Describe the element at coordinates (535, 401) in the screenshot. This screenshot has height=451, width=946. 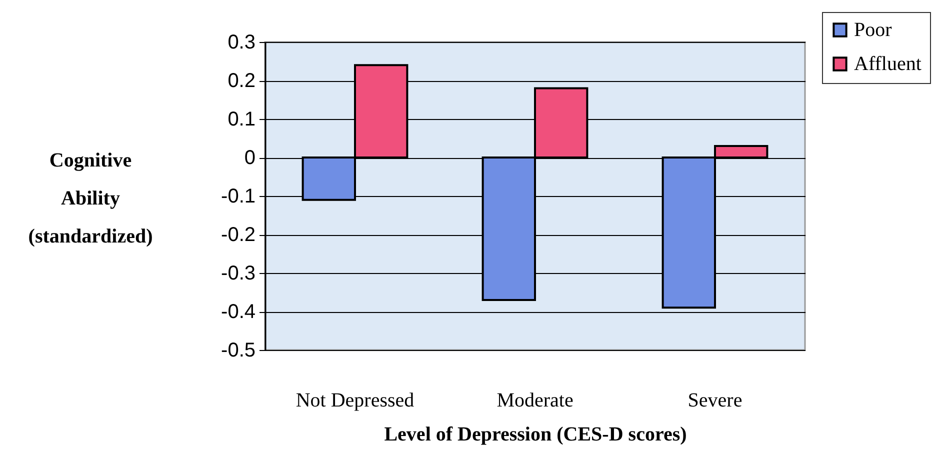
I see `x-tick-label: Moderate` at that location.